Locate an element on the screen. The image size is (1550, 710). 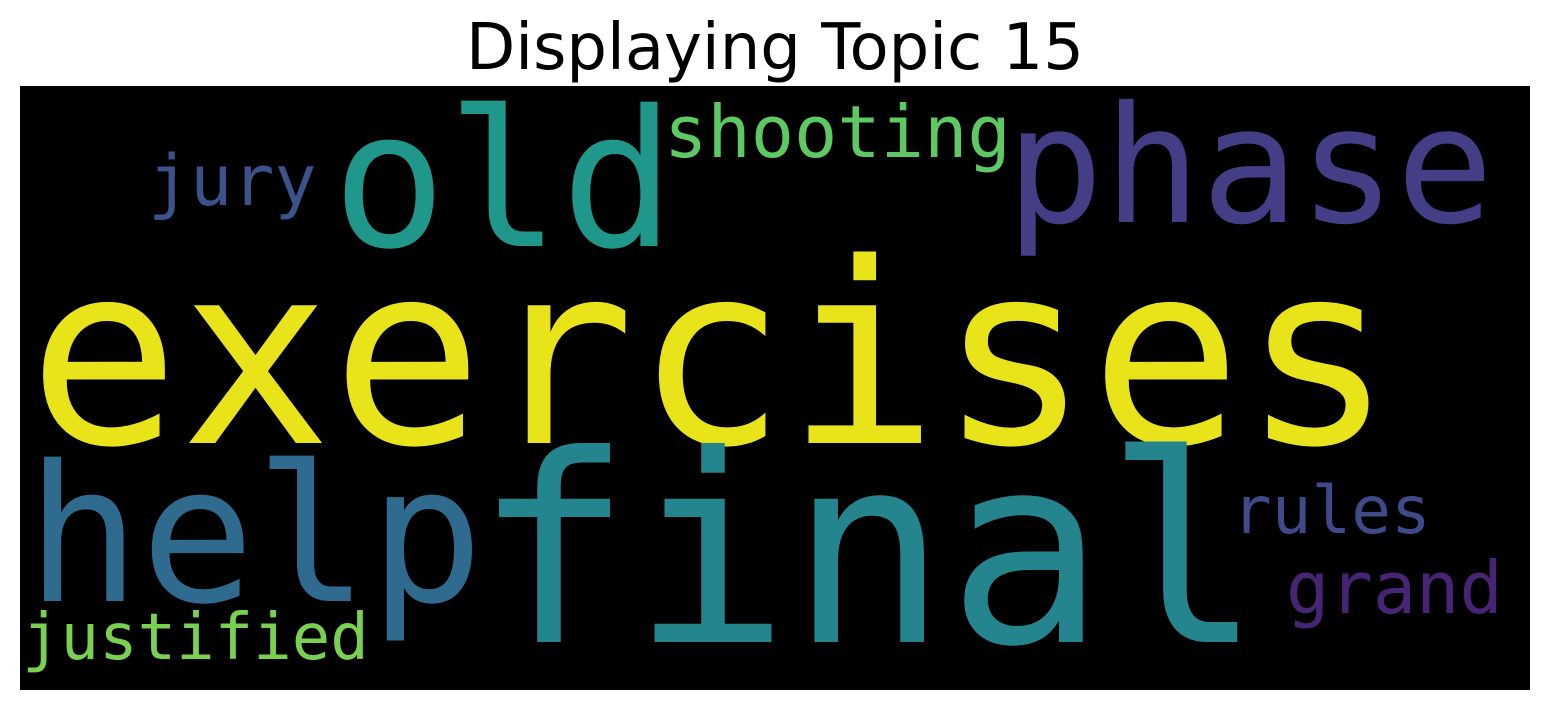
word-justified: justified is located at coordinates (195, 638).